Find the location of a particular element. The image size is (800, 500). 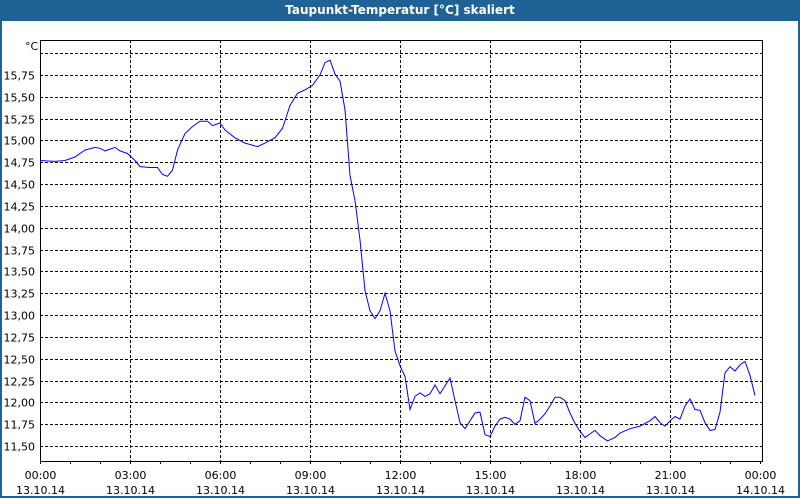

y-tick-label: 15,50 is located at coordinates (20, 98).